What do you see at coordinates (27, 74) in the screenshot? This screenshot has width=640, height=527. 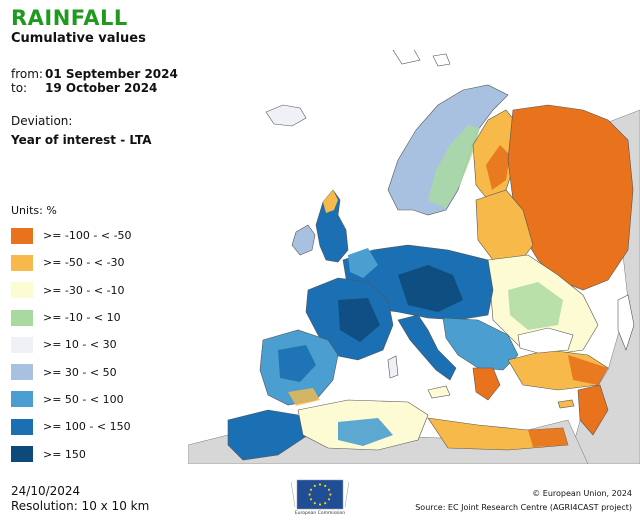 I see `from-label: from:` at bounding box center [27, 74].